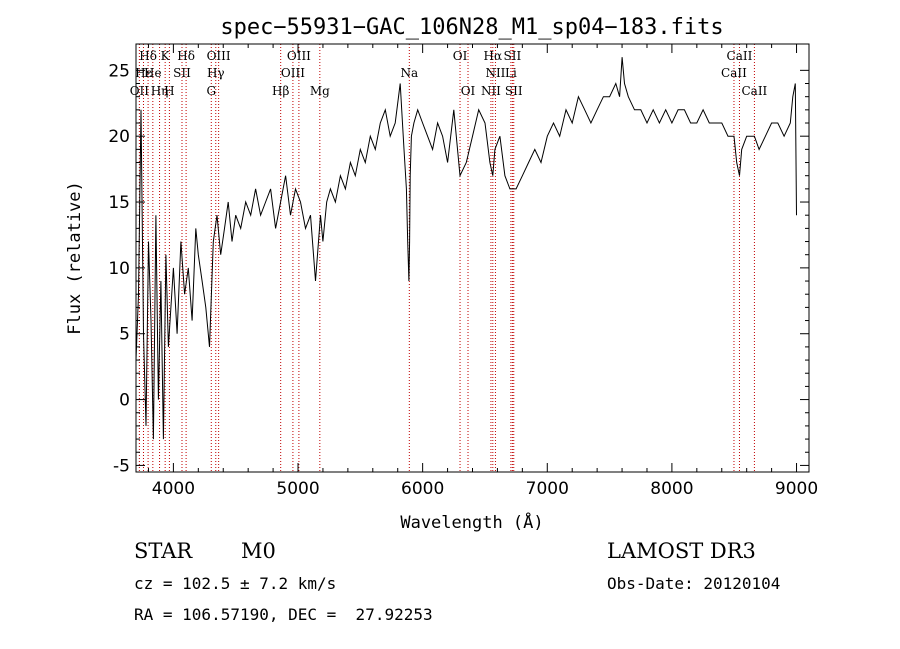  I want to click on y-tick-label: -5, so click(121, 466).